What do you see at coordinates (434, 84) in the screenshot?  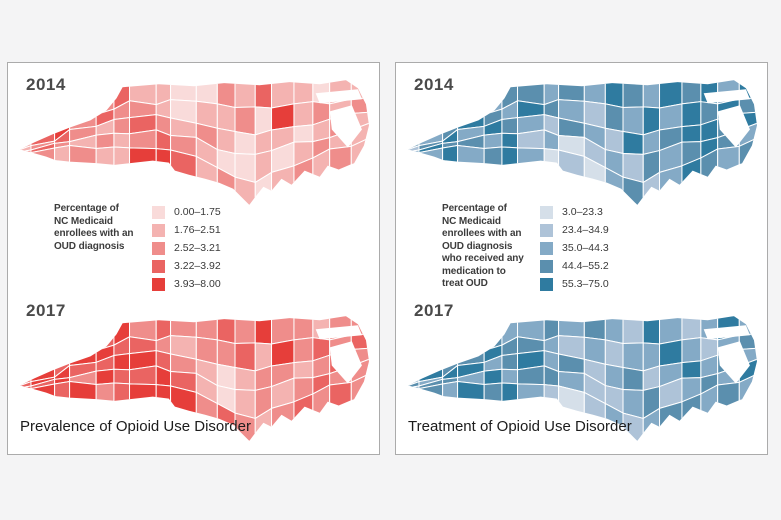 I see `year-label-2014-treatment: 2014` at bounding box center [434, 84].